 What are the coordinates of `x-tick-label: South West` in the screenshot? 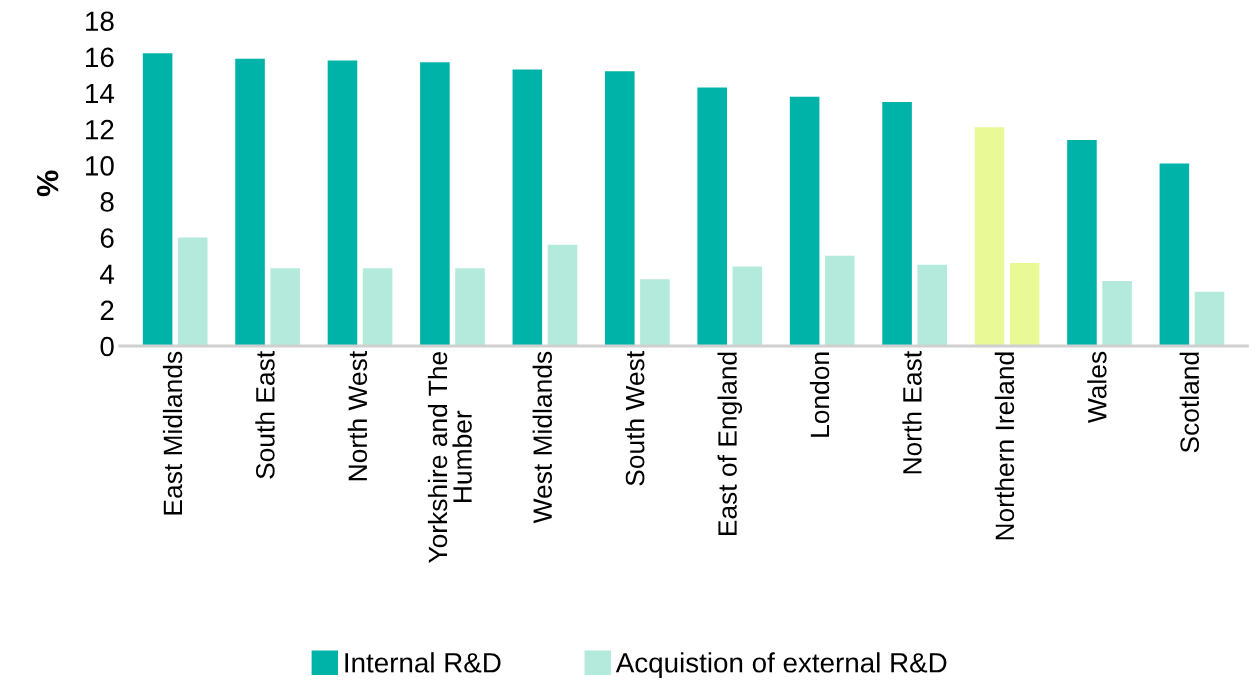 It's located at (635, 418).